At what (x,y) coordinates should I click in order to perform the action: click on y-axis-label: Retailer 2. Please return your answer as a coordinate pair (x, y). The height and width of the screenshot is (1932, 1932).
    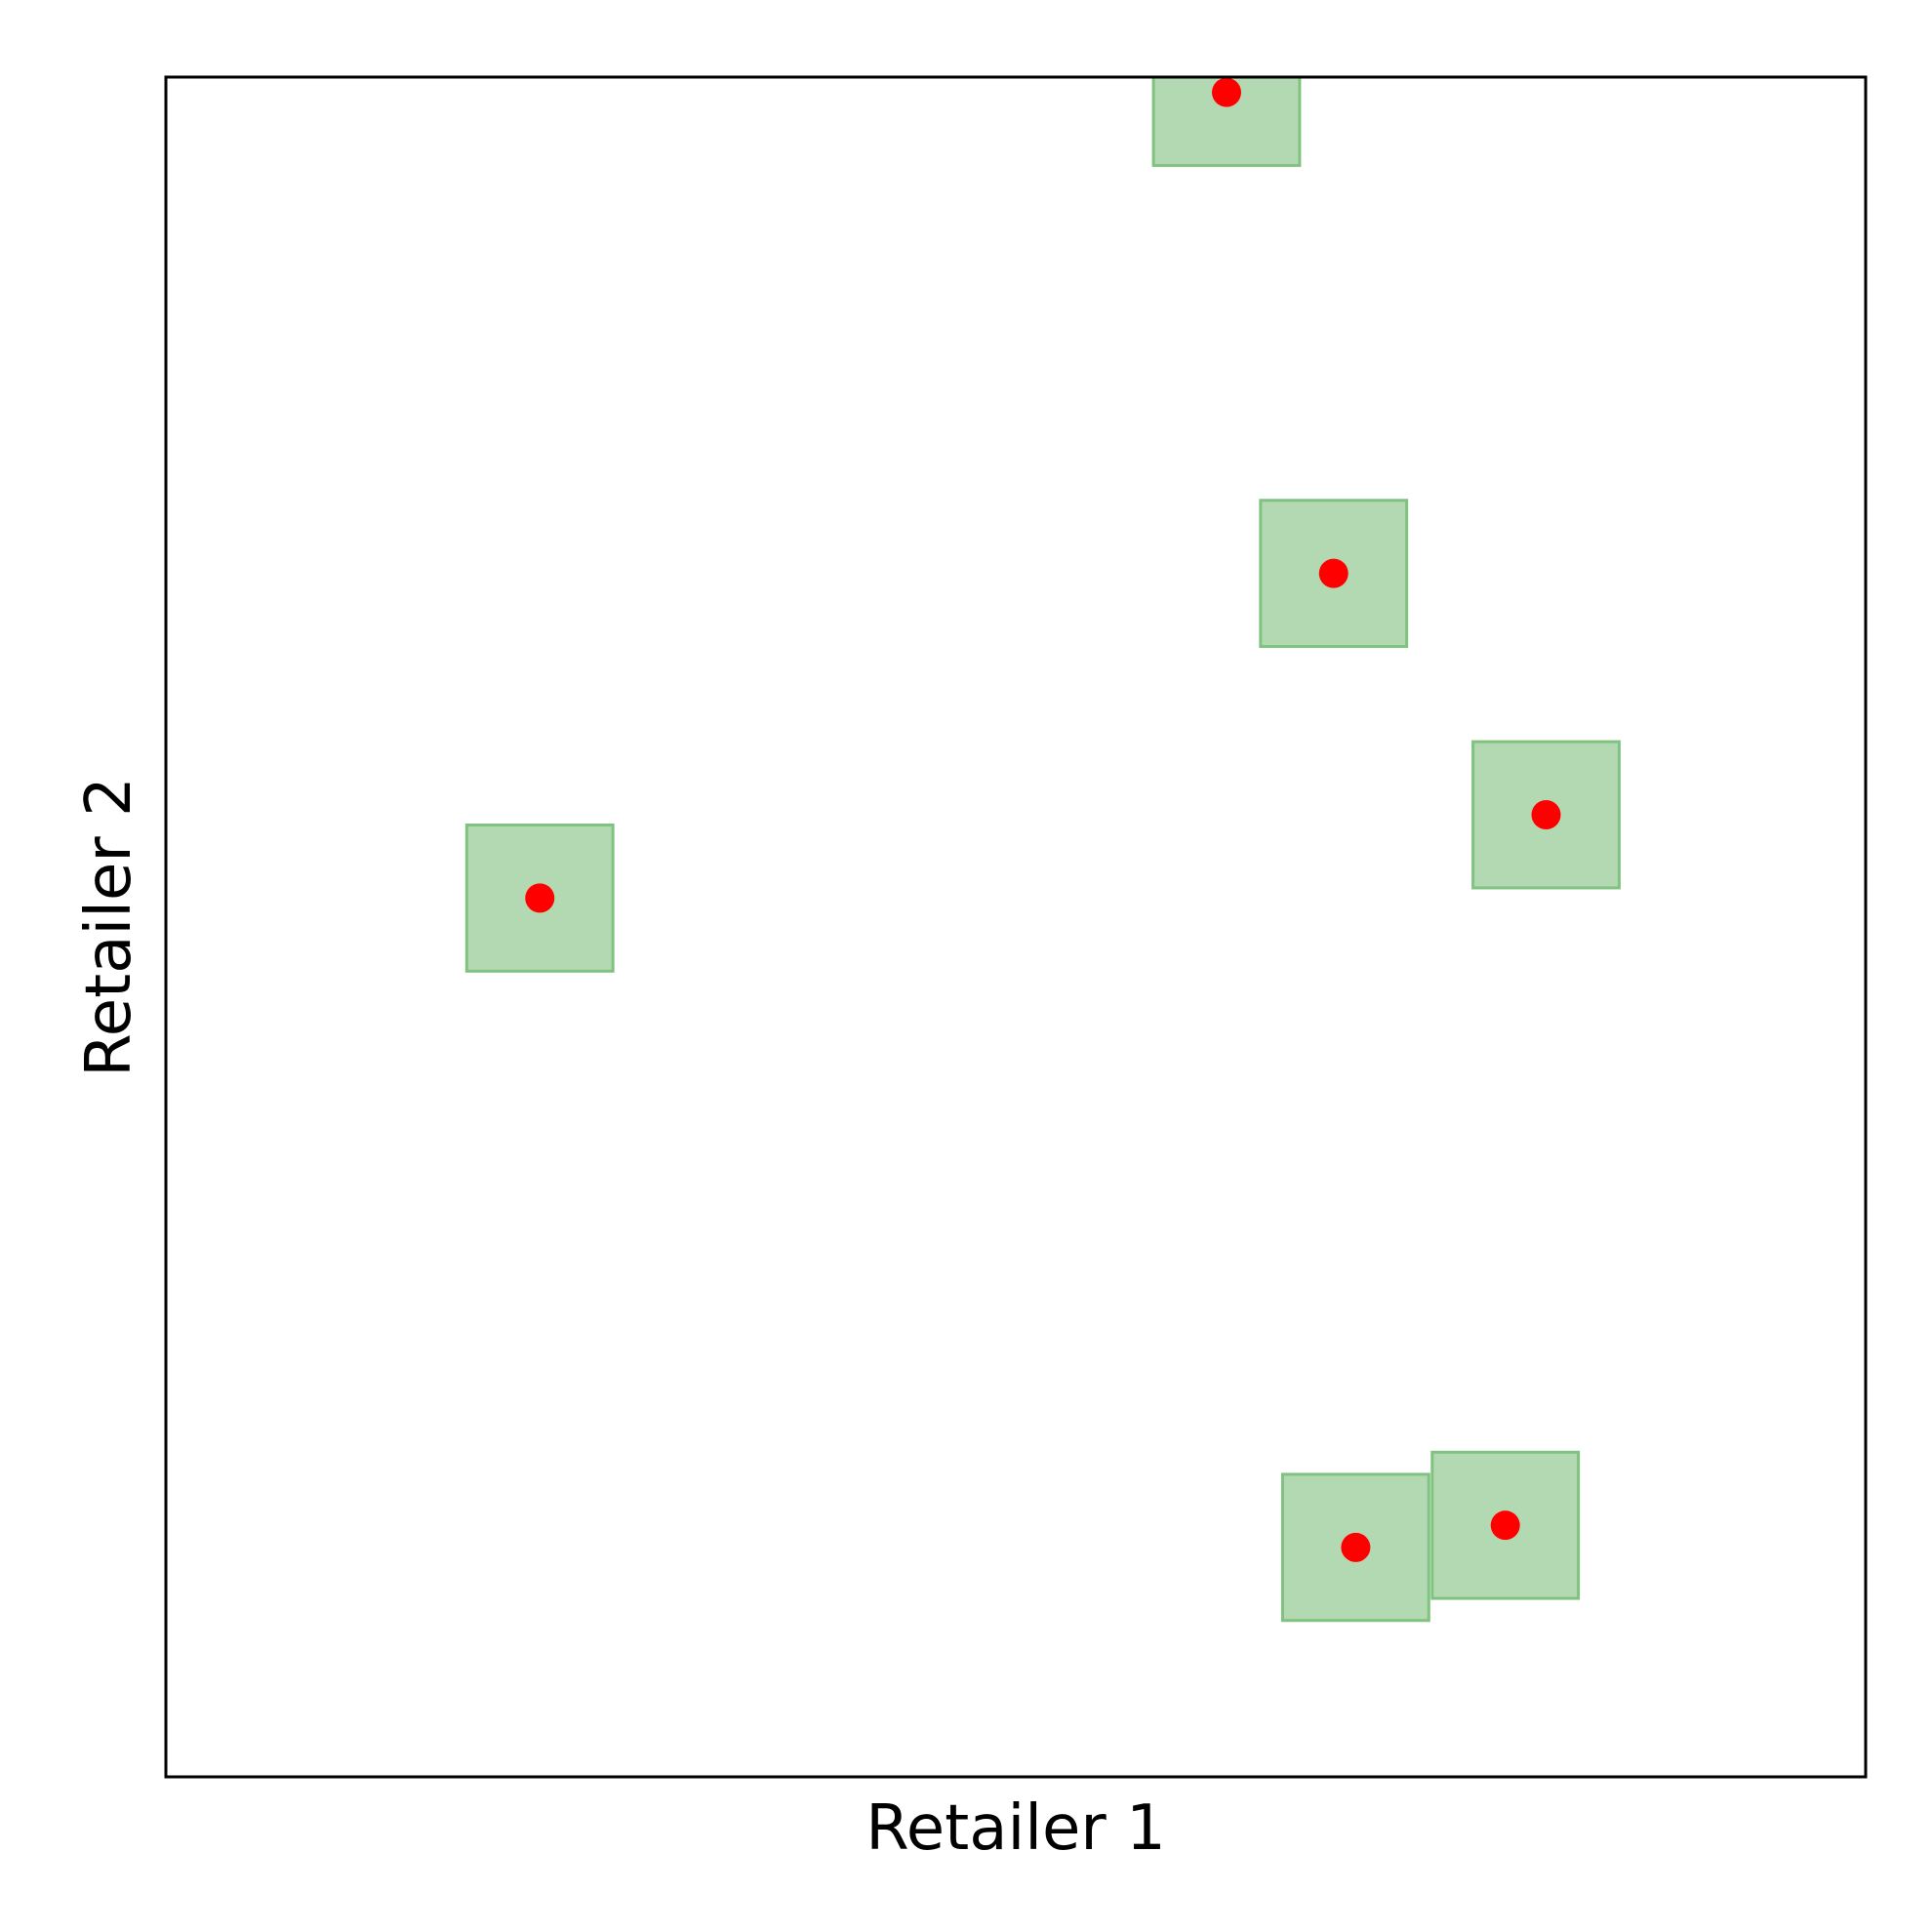
    Looking at the image, I should click on (109, 927).